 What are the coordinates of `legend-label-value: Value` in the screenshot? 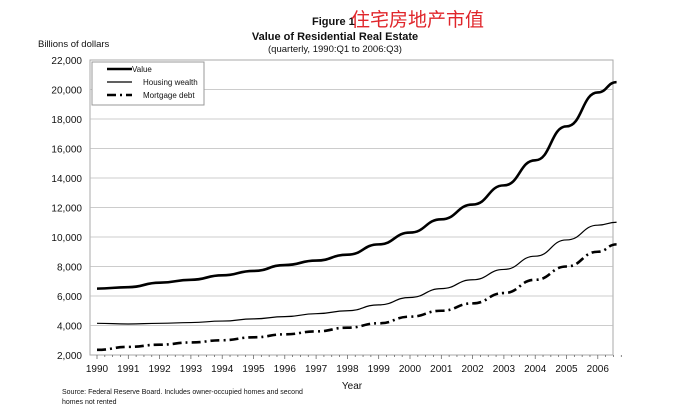 It's located at (142, 69).